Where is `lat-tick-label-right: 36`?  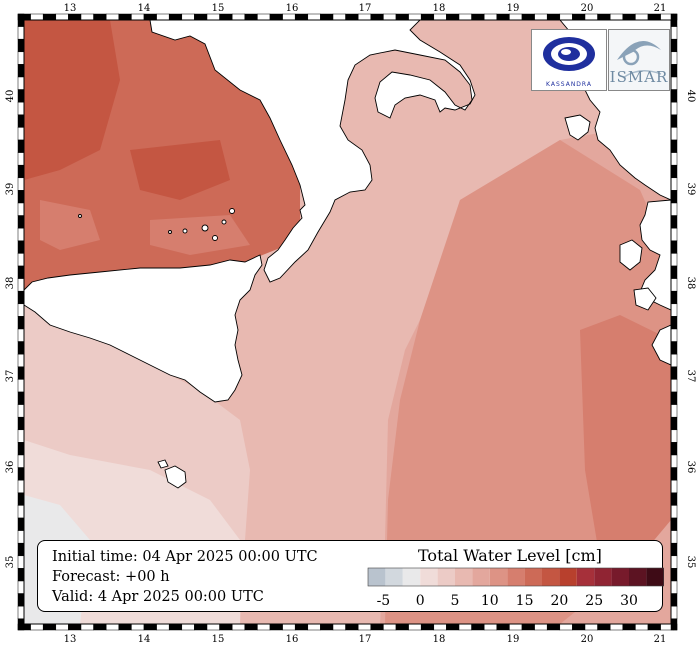
lat-tick-label-right: 36 is located at coordinates (690, 467).